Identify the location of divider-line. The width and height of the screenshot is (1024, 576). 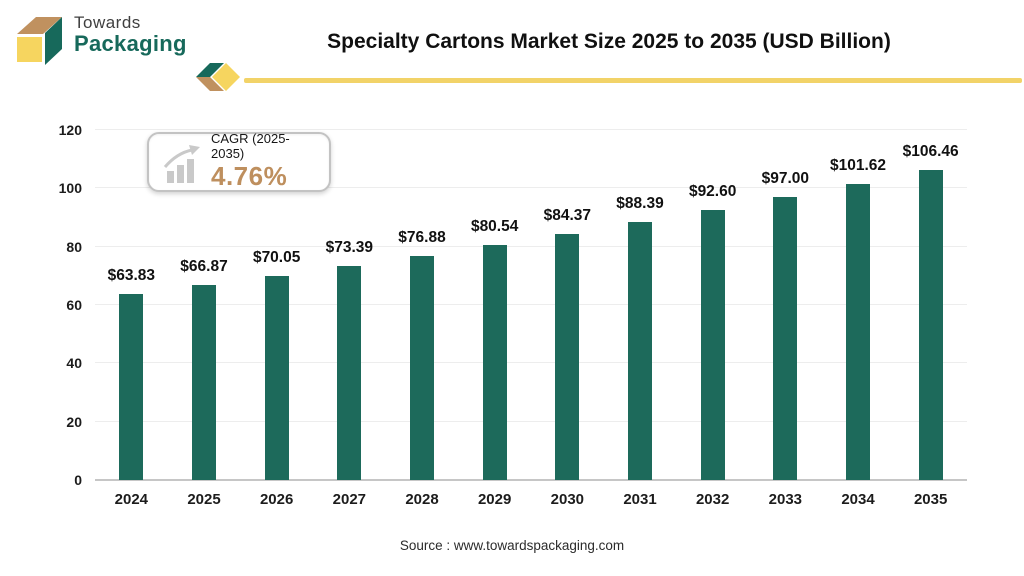
(633, 80).